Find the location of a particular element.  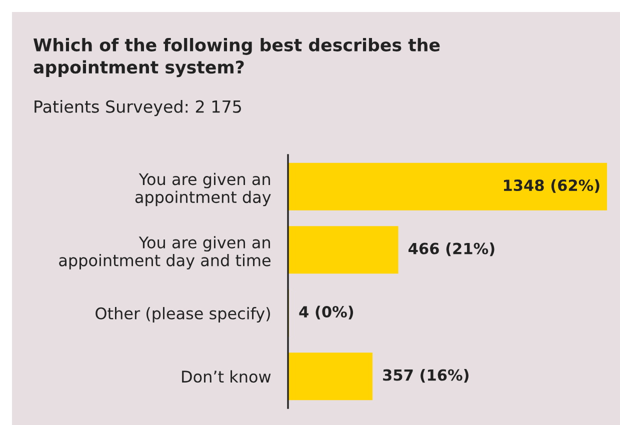

chart-title: Which of the following best describes the appointment system? is located at coordinates (237, 58).